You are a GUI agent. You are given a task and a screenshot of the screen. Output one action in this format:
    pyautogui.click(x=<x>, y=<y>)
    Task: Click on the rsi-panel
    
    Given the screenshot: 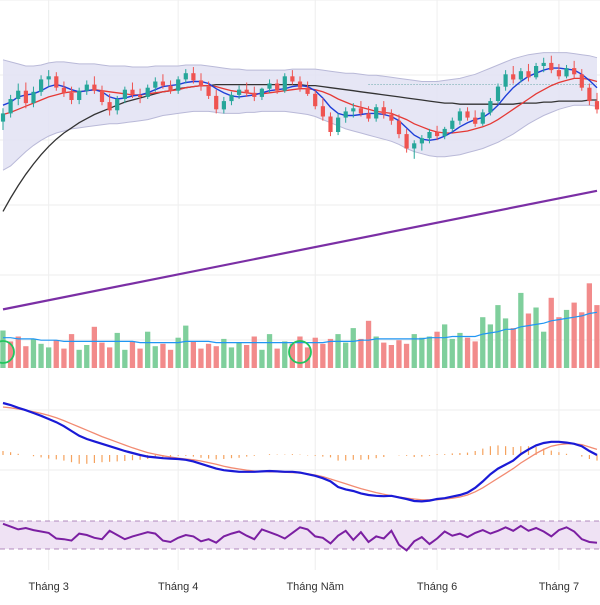 What is the action you would take?
    pyautogui.click(x=300, y=536)
    